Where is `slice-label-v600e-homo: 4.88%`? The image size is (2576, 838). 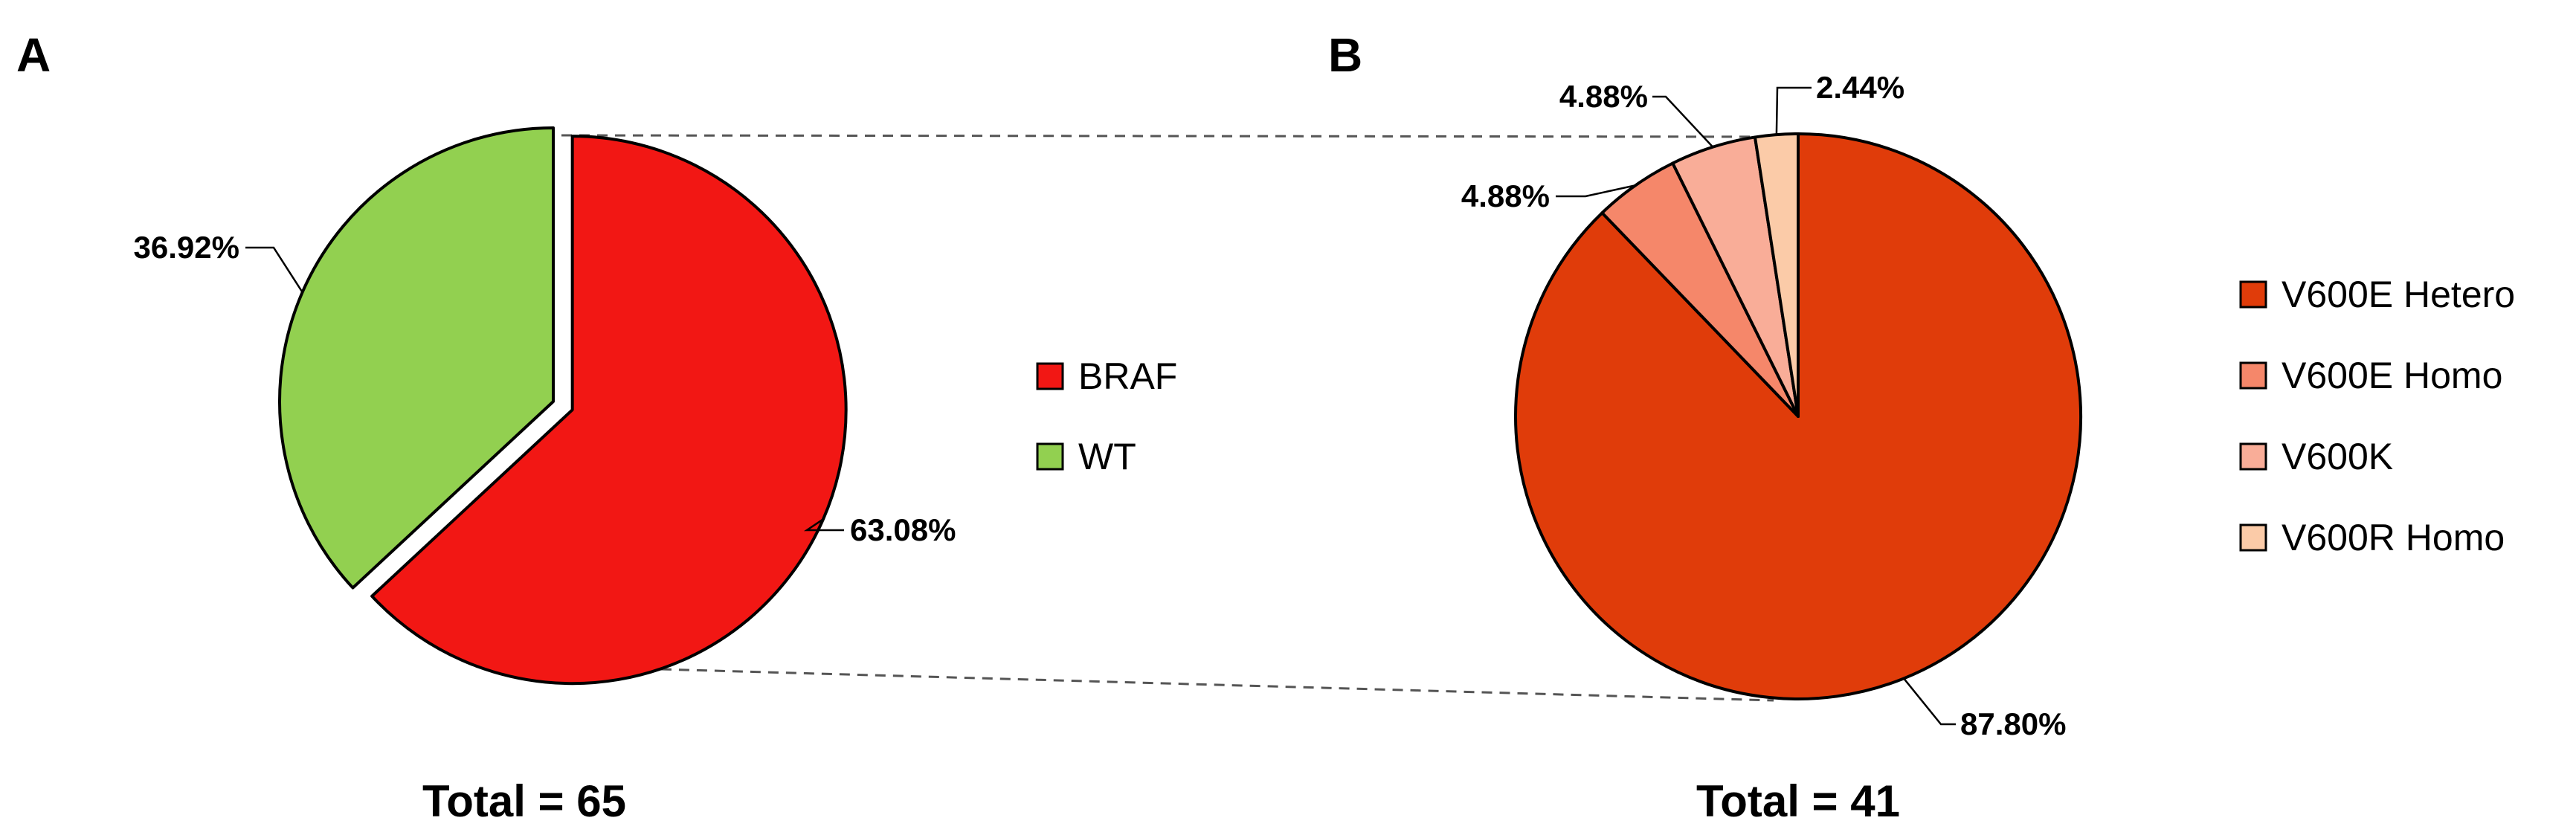
slice-label-v600e-homo: 4.88% is located at coordinates (1505, 195).